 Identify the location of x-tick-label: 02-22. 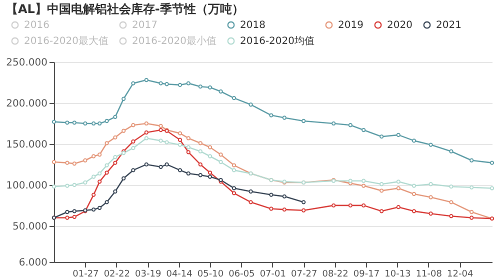
(117, 274).